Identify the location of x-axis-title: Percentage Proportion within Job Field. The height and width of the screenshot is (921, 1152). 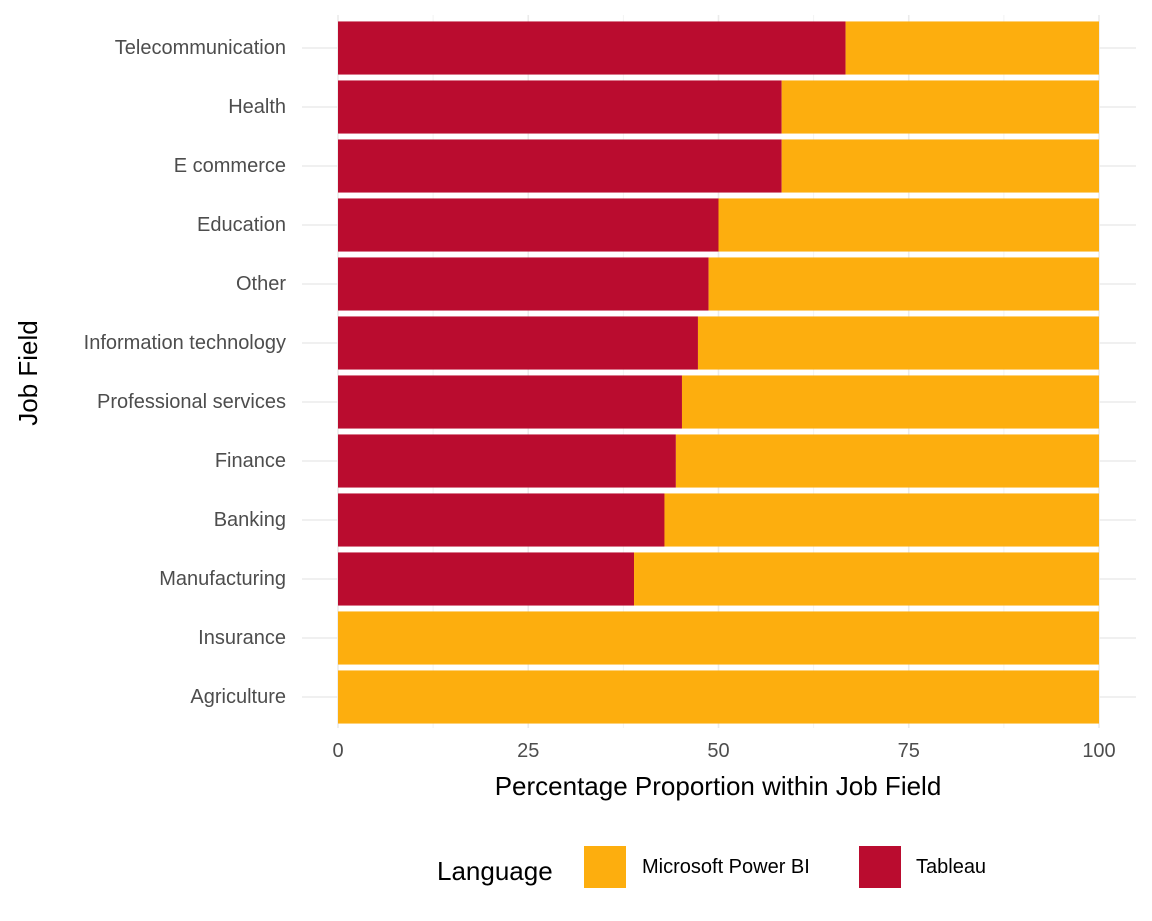
(718, 786).